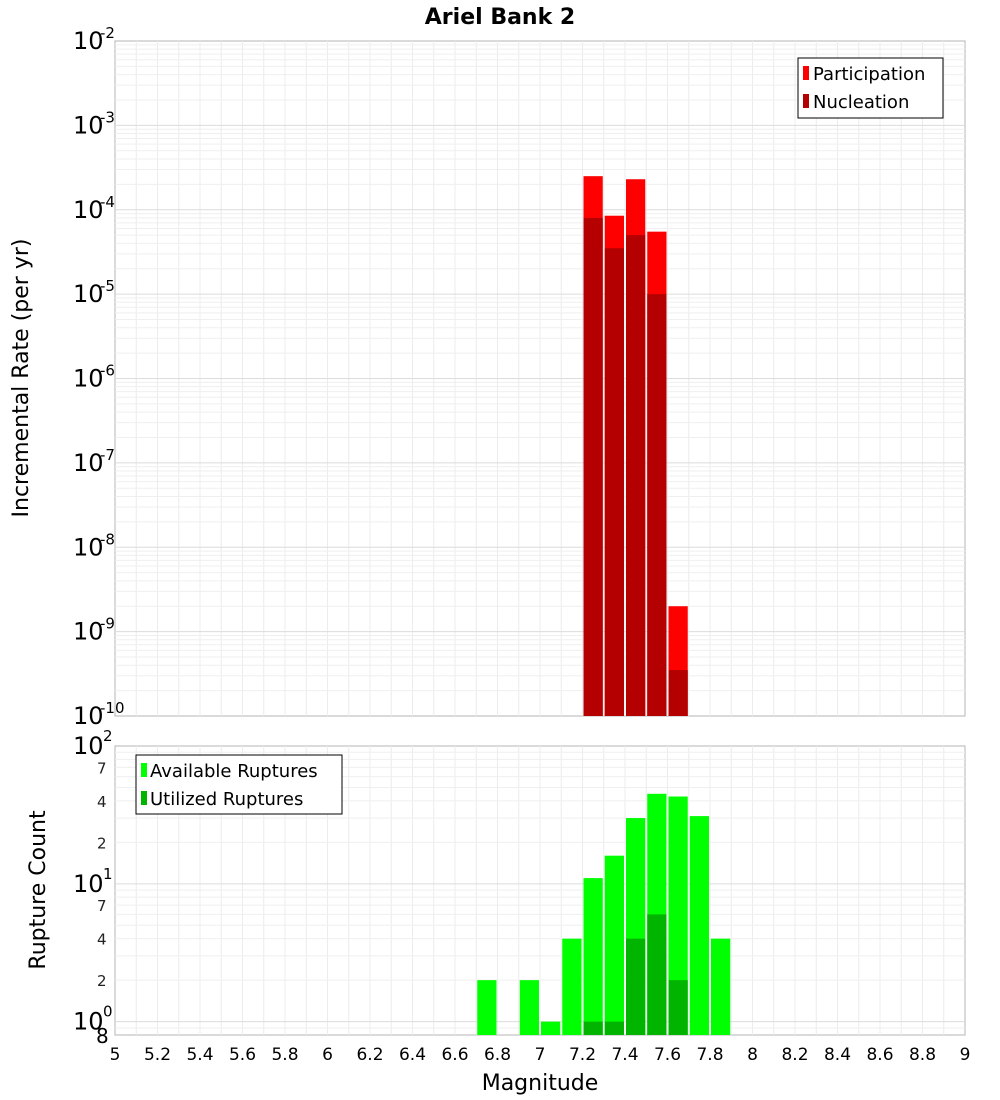 Image resolution: width=1000 pixels, height=1100 pixels. I want to click on top-legend: Participation Nucleation, so click(870, 88).